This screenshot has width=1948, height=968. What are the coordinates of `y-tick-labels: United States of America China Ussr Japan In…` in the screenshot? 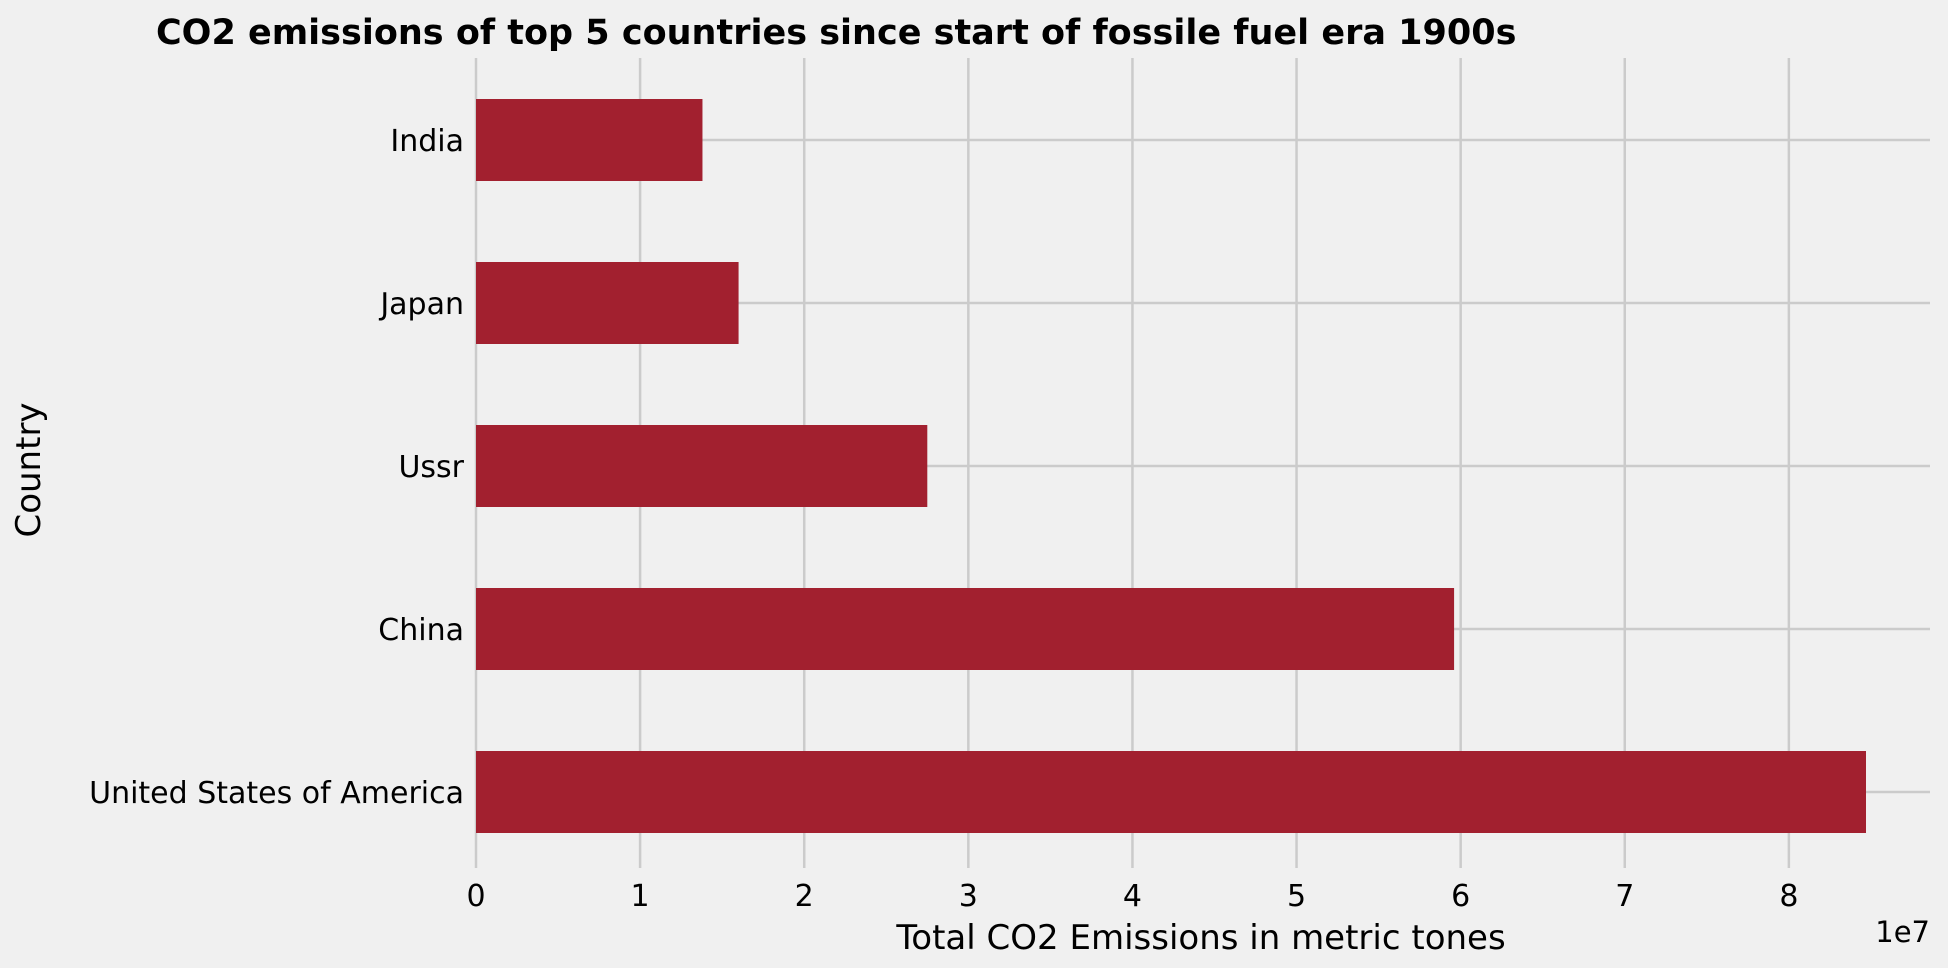 It's located at (277, 467).